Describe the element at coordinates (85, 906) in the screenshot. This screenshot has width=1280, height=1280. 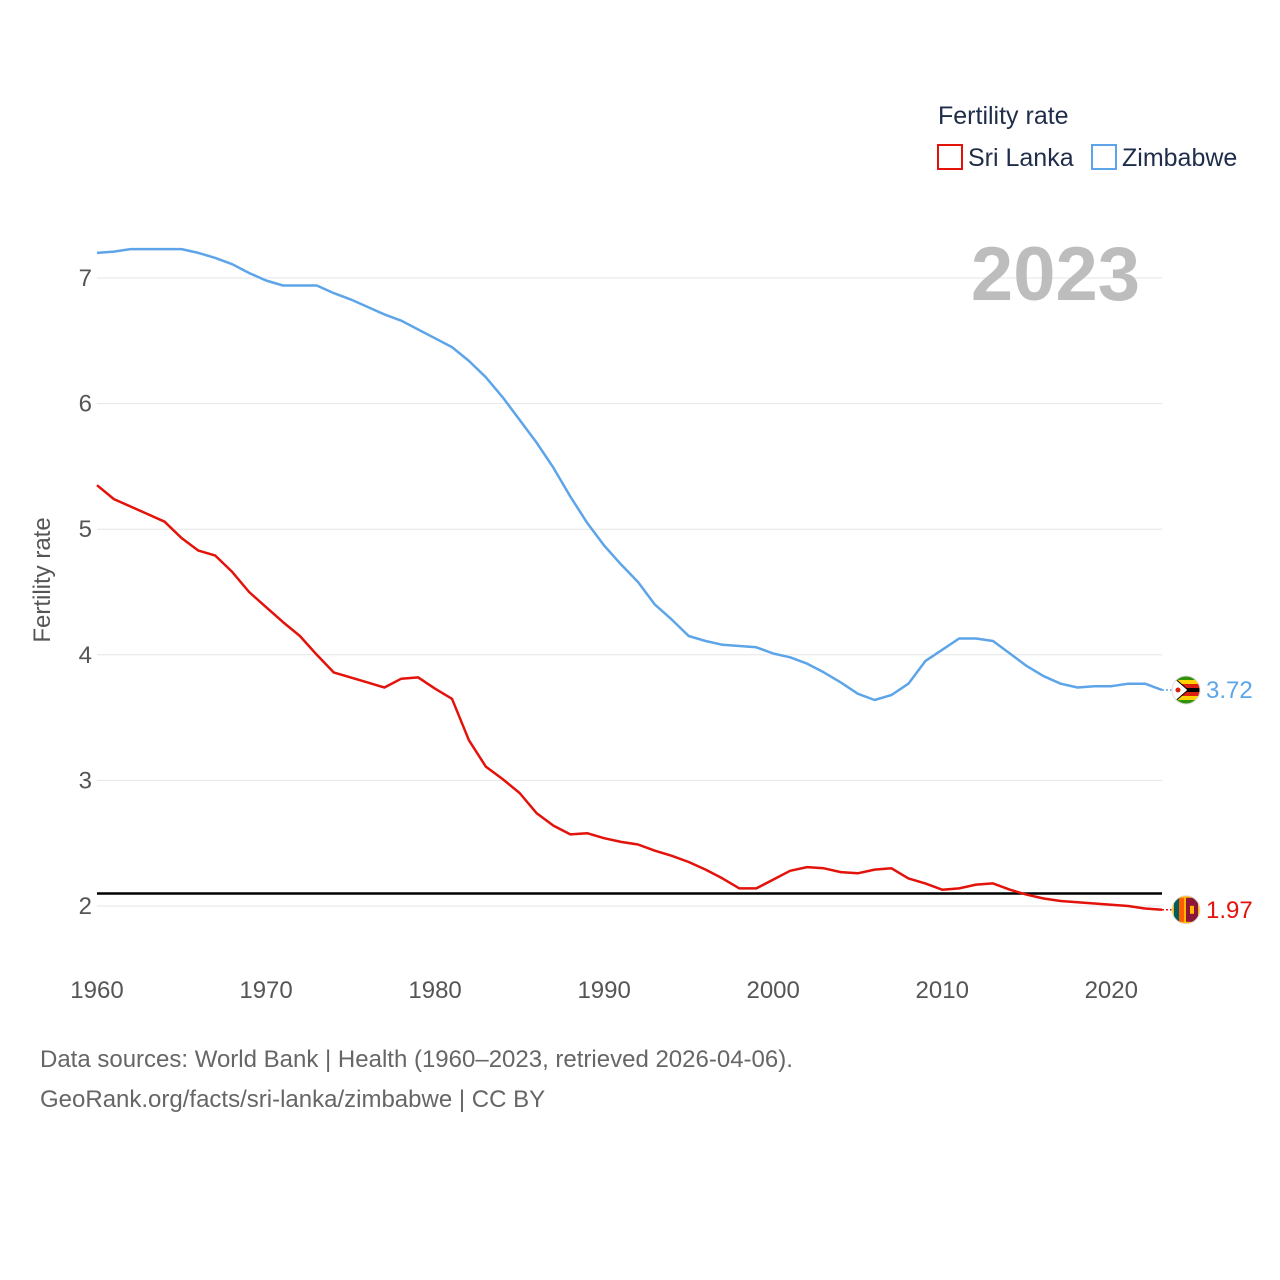
I see `y-tick-label-2: 2` at that location.